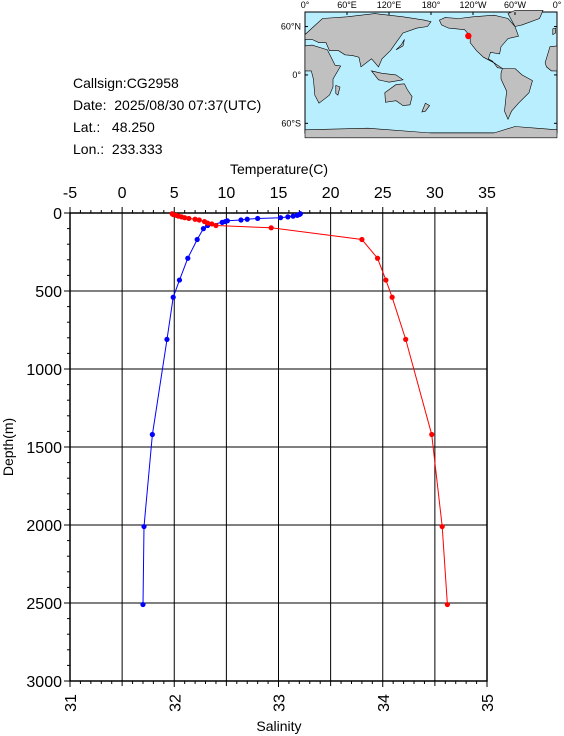 The height and width of the screenshot is (736, 564). Describe the element at coordinates (279, 169) in the screenshot. I see `top-axis-title: Temperature(C)` at that location.